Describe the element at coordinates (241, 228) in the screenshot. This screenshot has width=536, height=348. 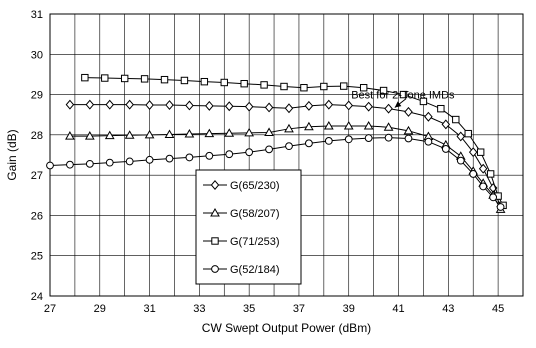
I see `legend-items: G(65/230) G(58/207) G(71/253) G(52/184)` at that location.